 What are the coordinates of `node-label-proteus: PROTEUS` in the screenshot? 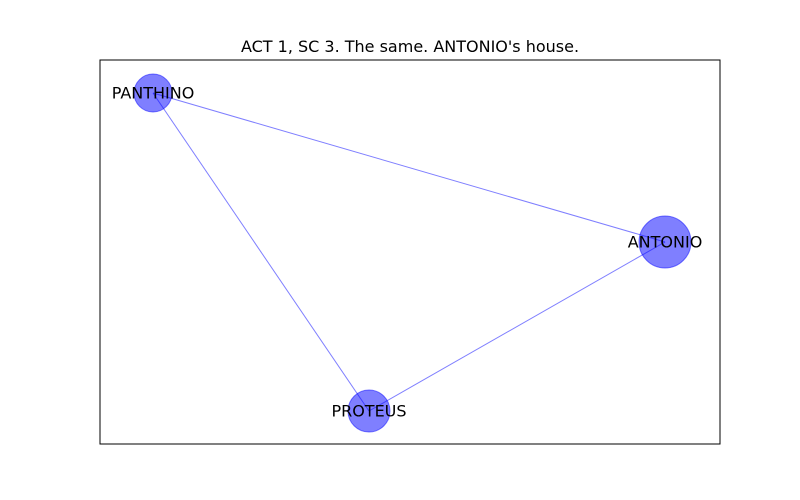 It's located at (368, 411).